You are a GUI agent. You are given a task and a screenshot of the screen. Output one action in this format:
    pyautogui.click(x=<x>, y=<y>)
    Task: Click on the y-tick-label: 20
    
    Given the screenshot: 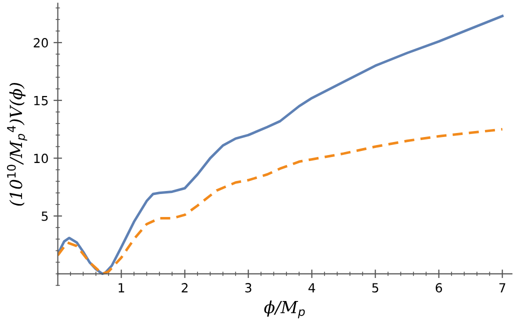 What is the action you would take?
    pyautogui.click(x=41, y=43)
    